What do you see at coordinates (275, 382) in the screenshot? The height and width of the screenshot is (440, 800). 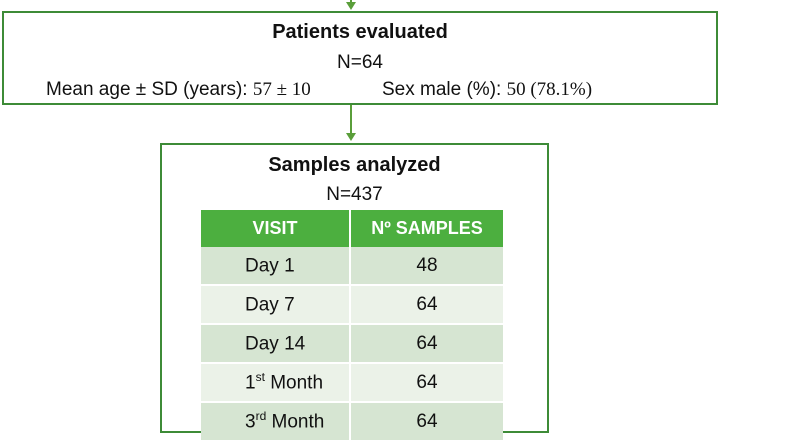 I see `visit-cell: 1st Month` at bounding box center [275, 382].